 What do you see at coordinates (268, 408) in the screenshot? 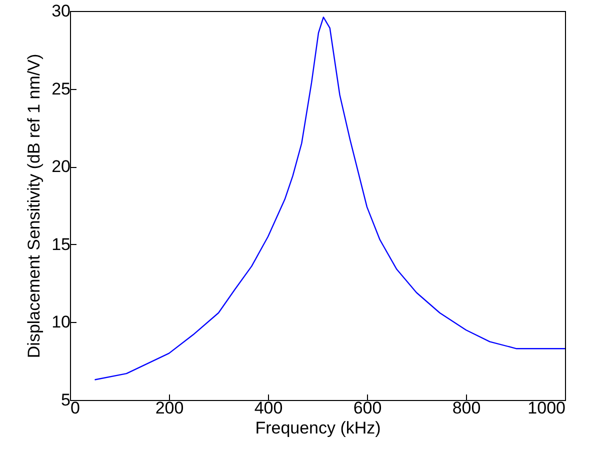
I see `x-tick-label: 400` at bounding box center [268, 408].